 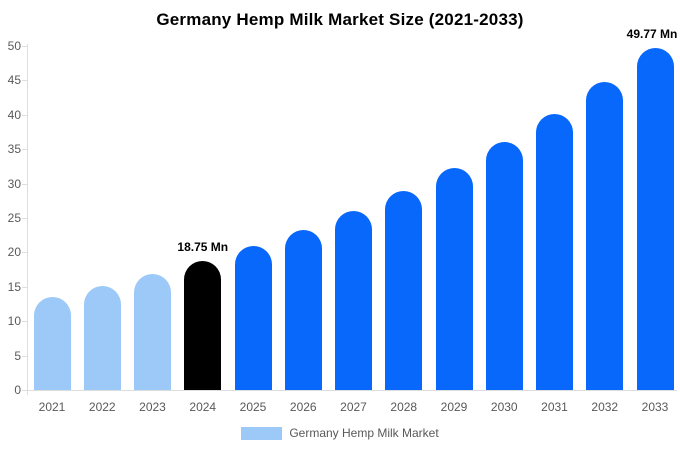 What do you see at coordinates (352, 390) in the screenshot?
I see `x-axis-line` at bounding box center [352, 390].